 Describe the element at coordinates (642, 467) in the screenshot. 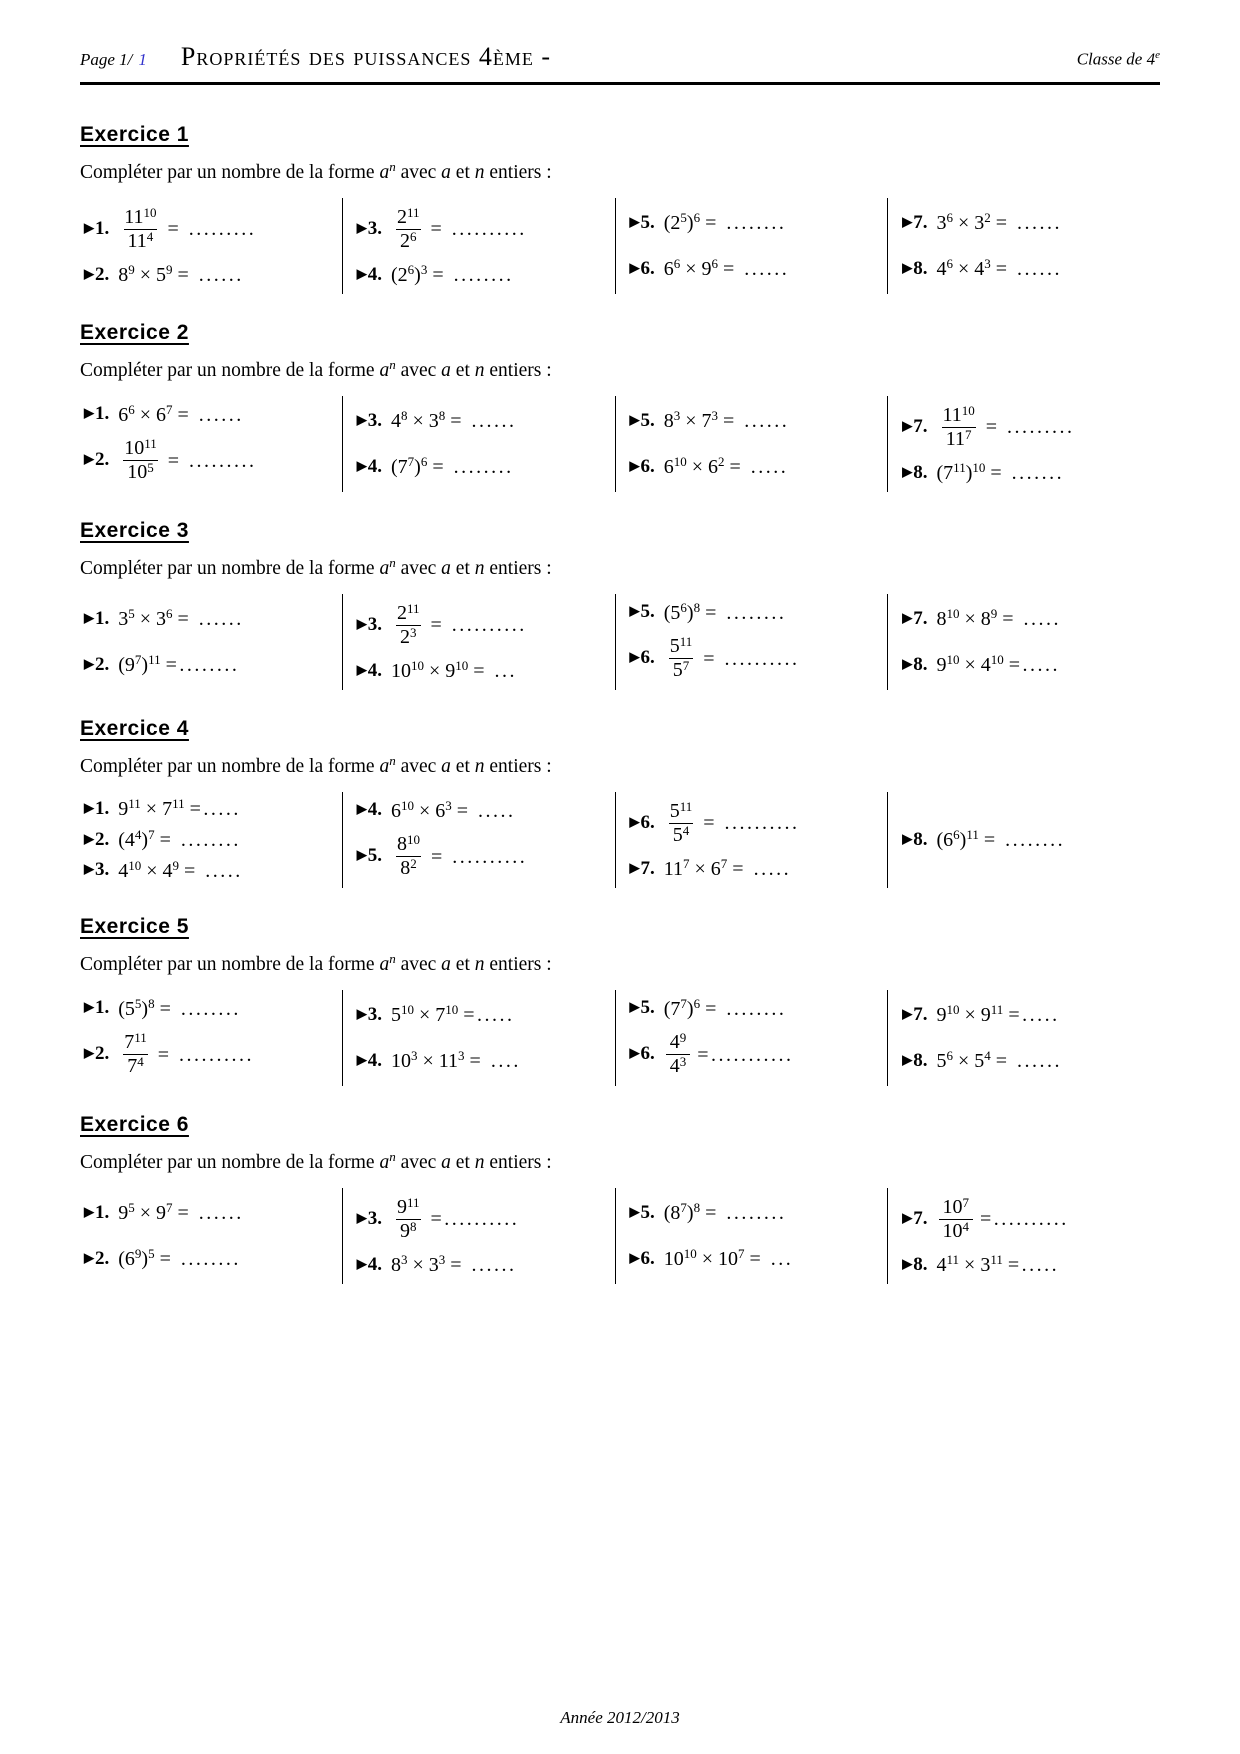

I see `item-marker: ▶6.` at that location.